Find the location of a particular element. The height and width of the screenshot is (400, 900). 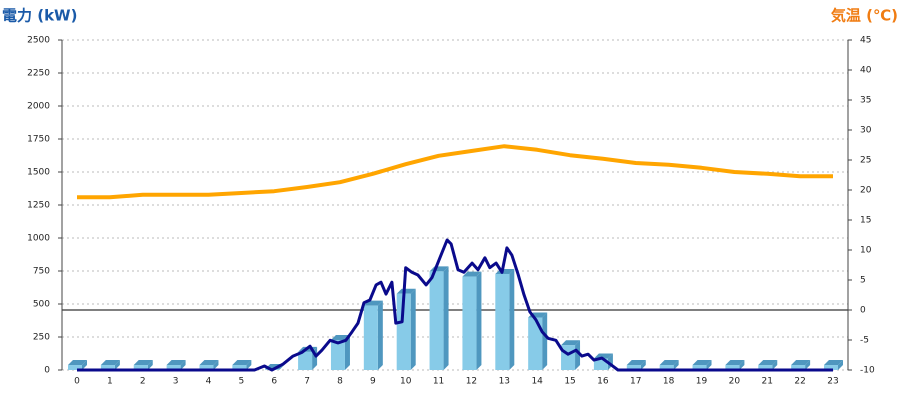

y2-tick-label: 40 is located at coordinates (866, 71).